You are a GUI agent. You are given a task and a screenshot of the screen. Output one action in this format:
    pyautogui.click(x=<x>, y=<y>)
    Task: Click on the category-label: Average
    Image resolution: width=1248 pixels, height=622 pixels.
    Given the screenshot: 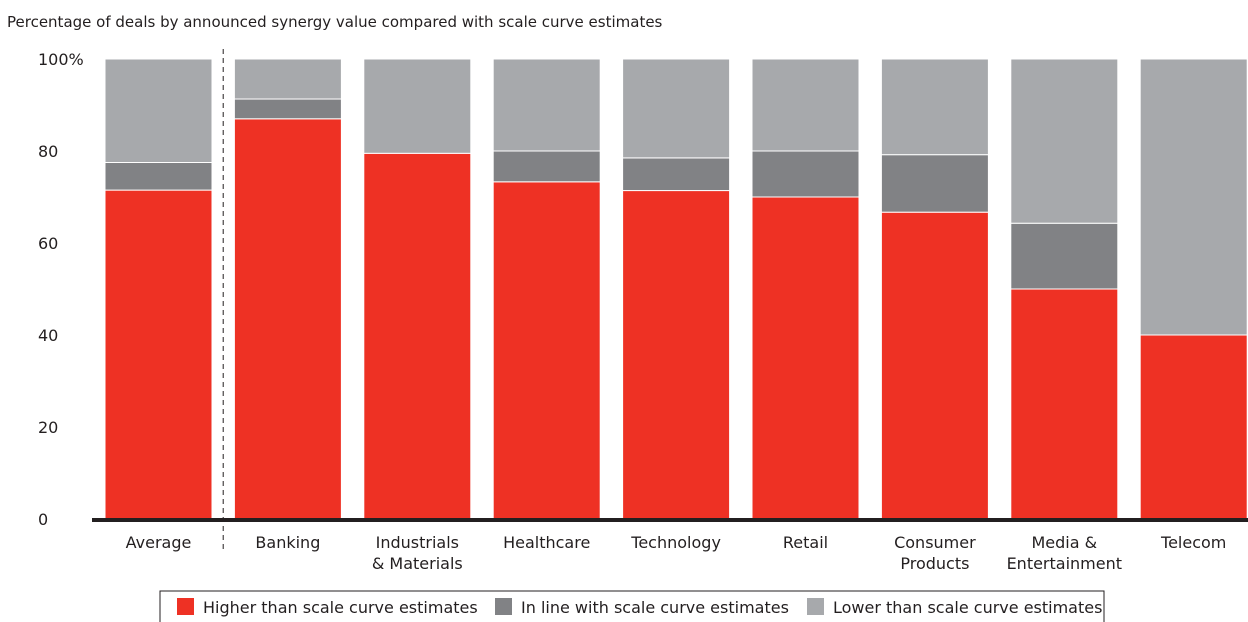 What is the action you would take?
    pyautogui.click(x=159, y=542)
    